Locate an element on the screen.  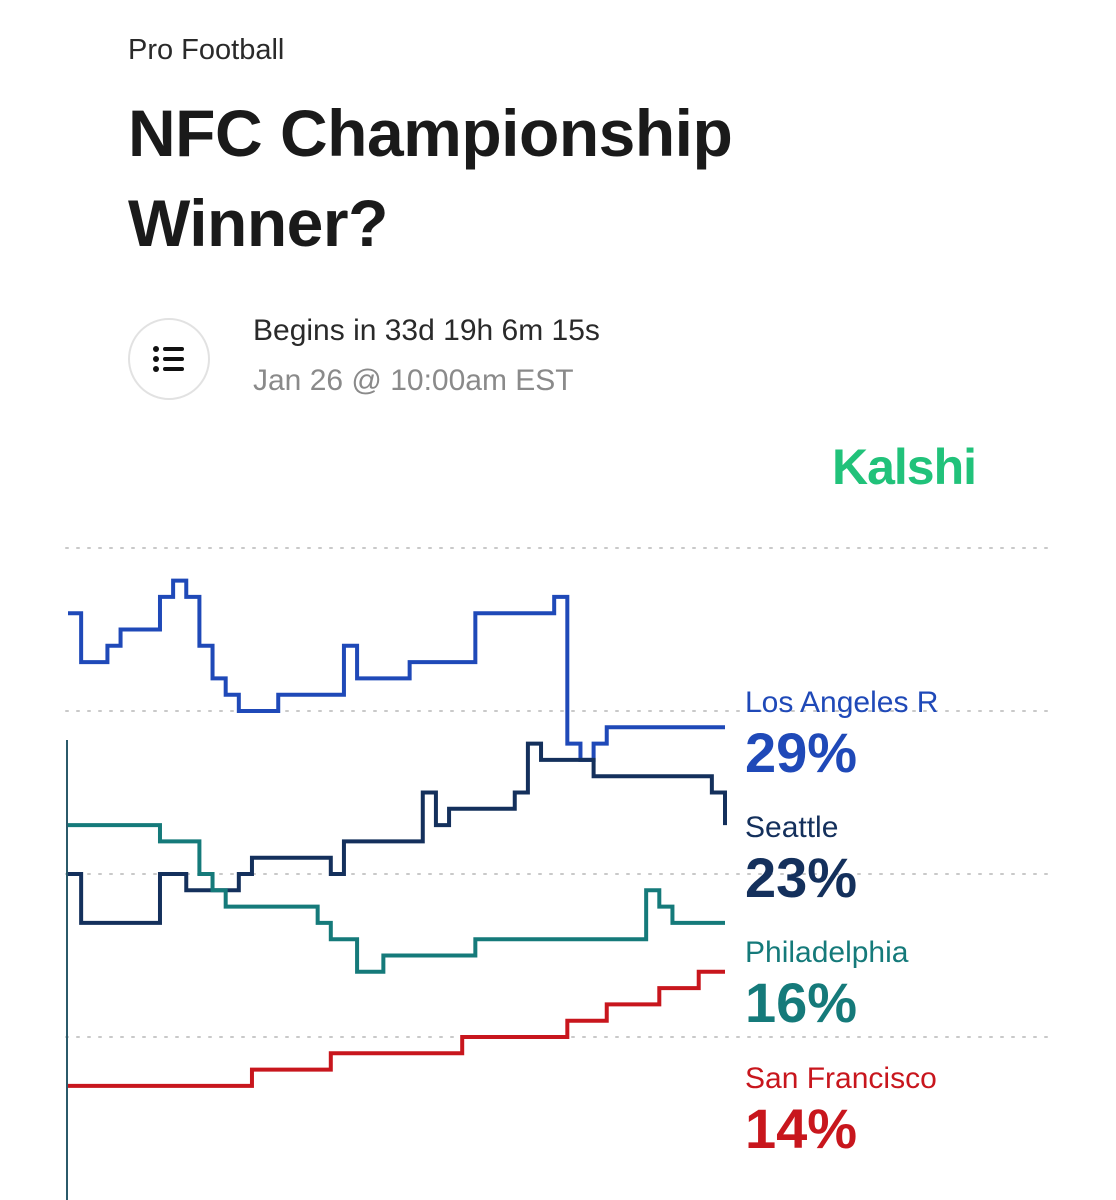
page-title: NFC Championship Winner? is located at coordinates (430, 178).